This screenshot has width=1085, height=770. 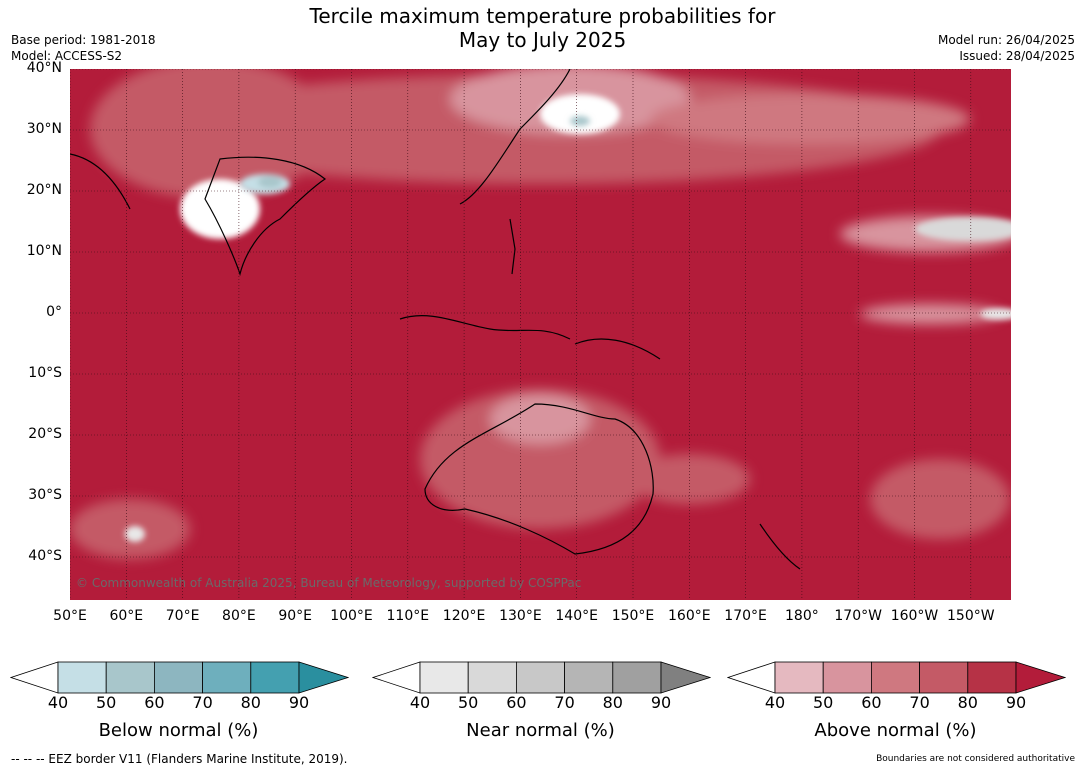 What do you see at coordinates (100, 181) in the screenshot?
I see `arabia-coastline` at bounding box center [100, 181].